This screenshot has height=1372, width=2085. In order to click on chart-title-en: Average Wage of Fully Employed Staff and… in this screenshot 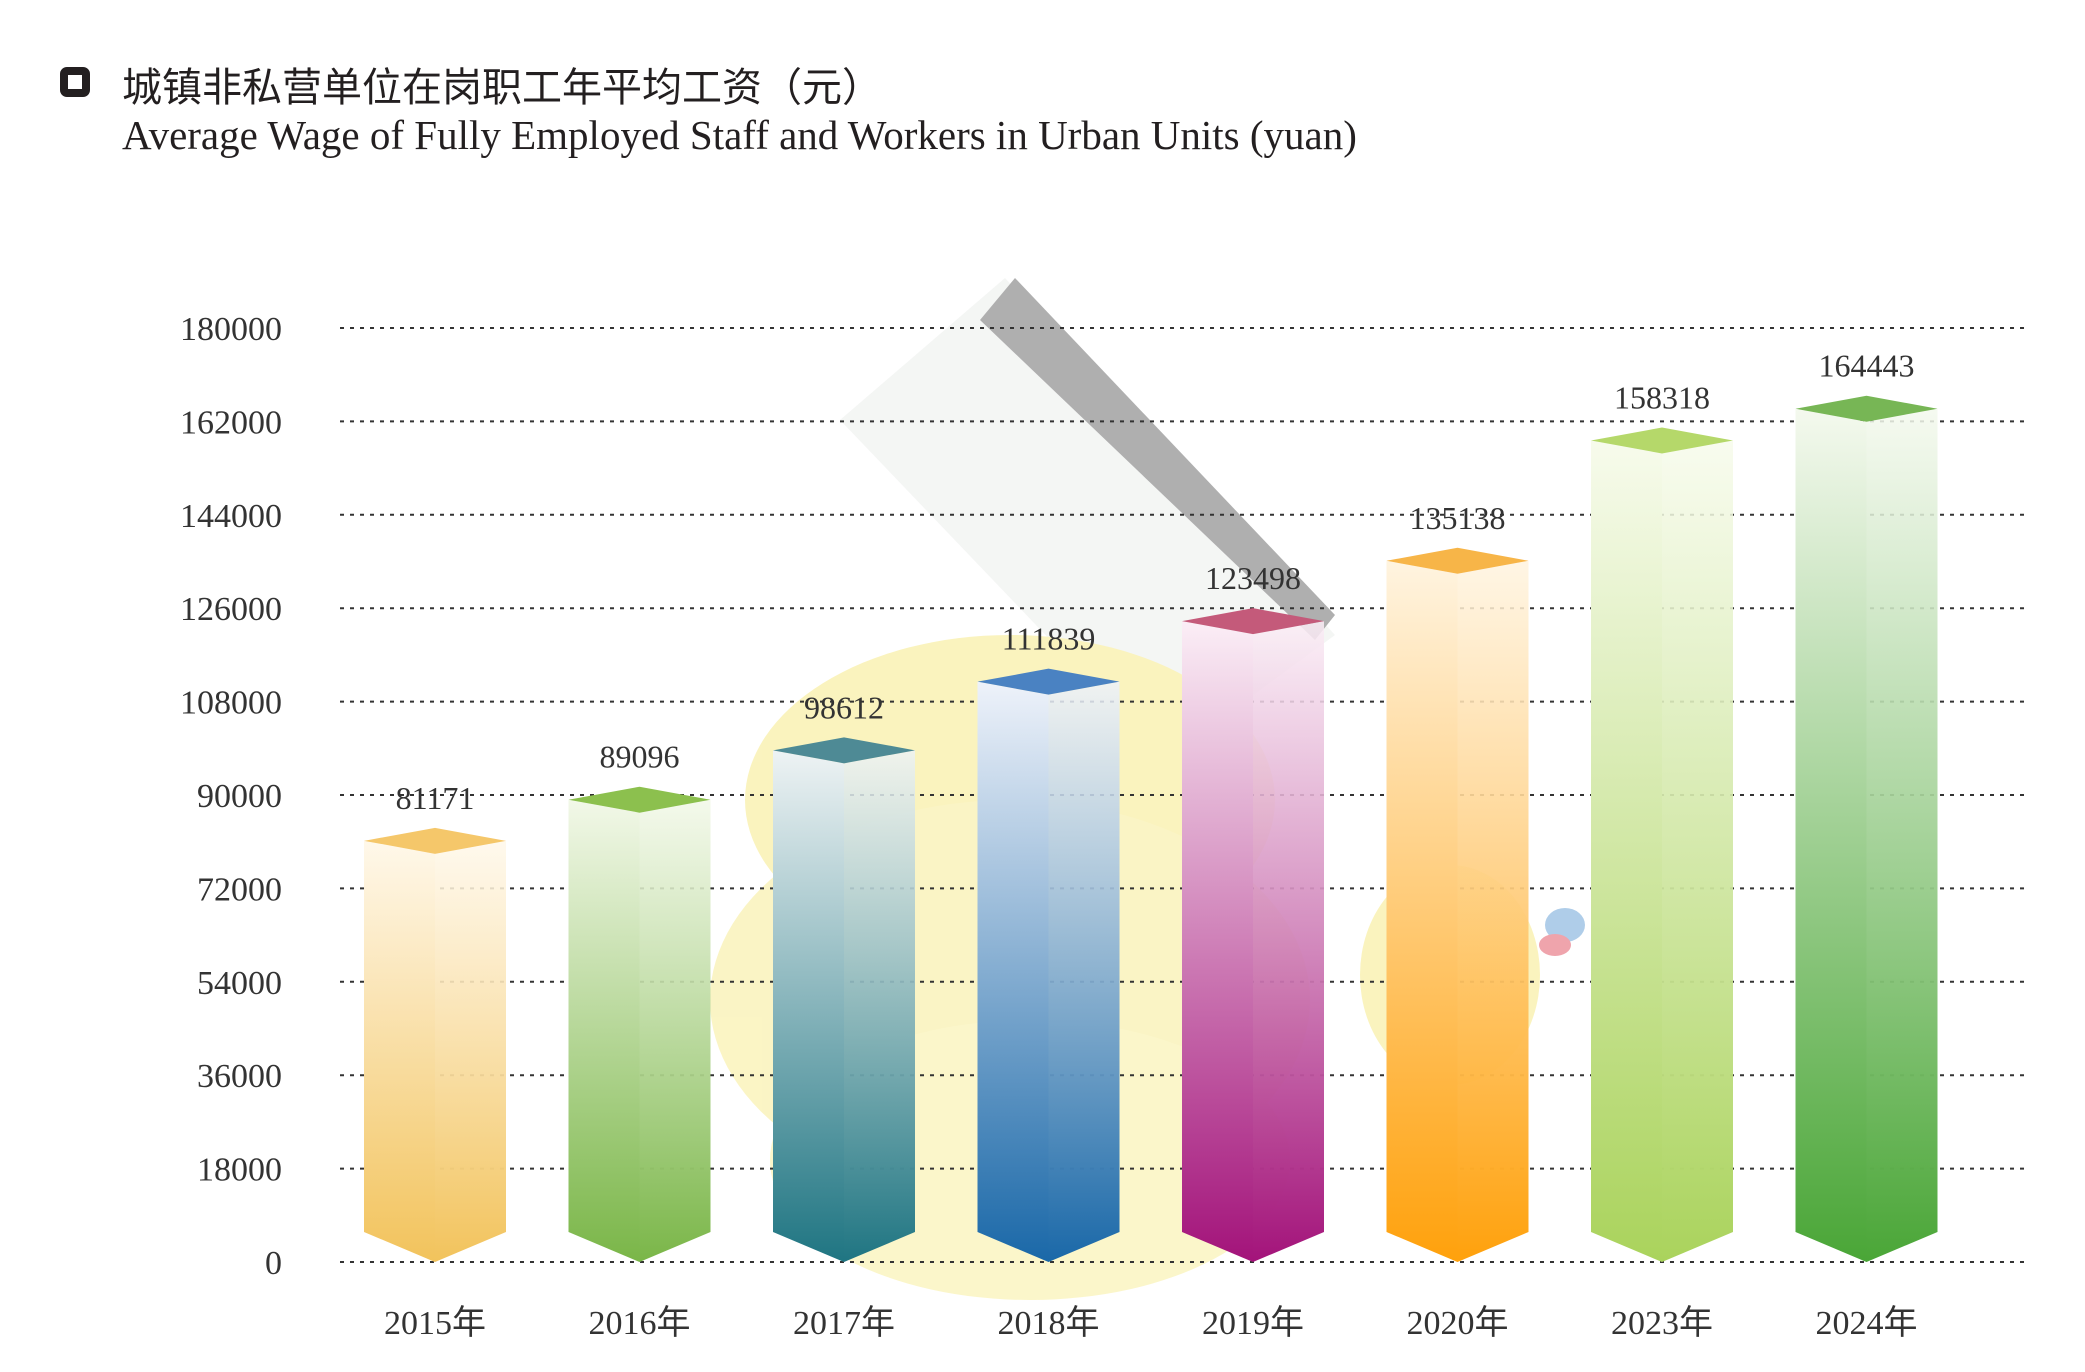, I will do `click(739, 135)`.